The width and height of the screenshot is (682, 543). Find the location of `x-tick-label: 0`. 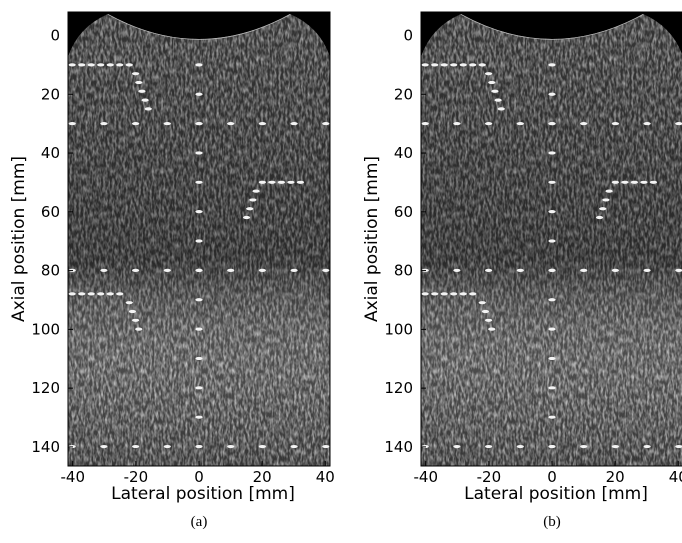

x-tick-label: 0 is located at coordinates (552, 477).